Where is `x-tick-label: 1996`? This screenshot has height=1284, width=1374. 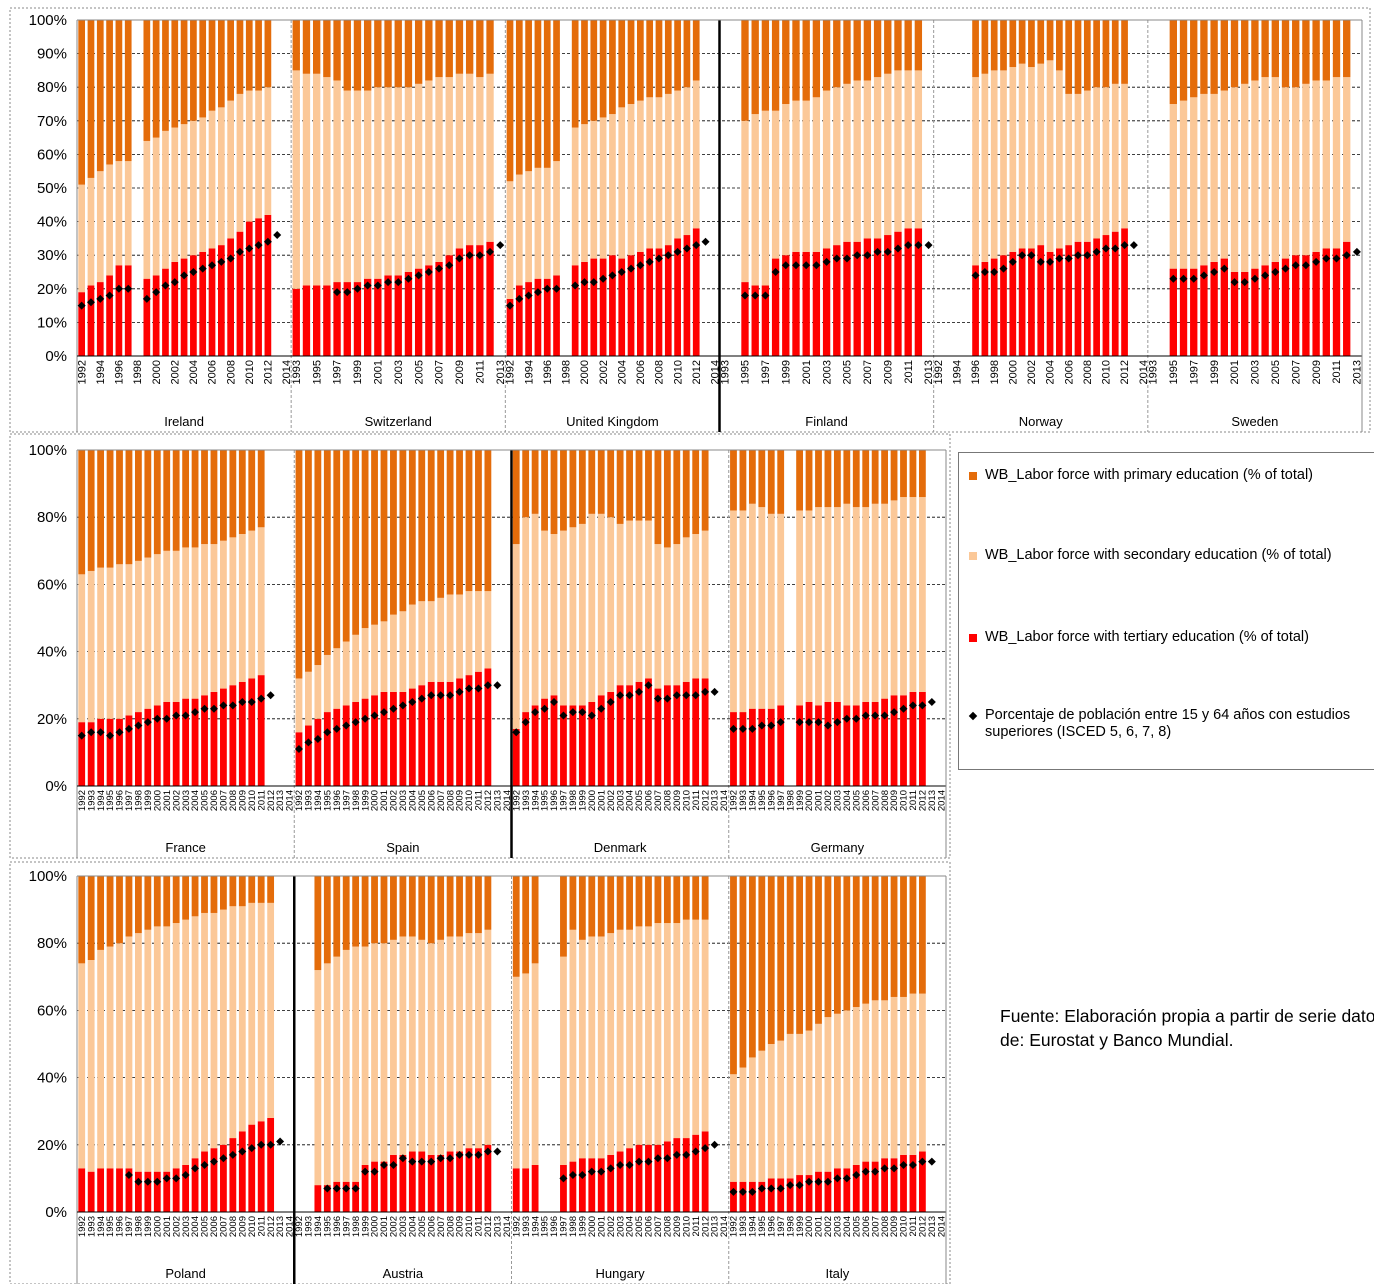
x-tick-label: 1996 is located at coordinates (976, 372).